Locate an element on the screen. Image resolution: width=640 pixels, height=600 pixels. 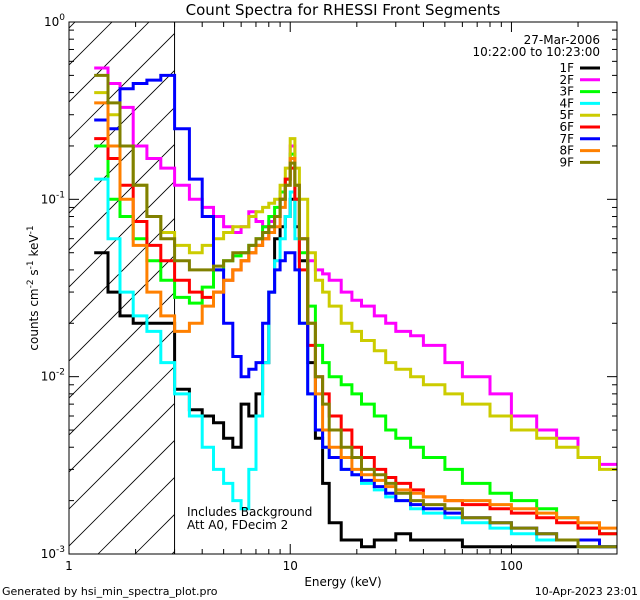
y-tick-label: 10⁻² is located at coordinates (53, 376).